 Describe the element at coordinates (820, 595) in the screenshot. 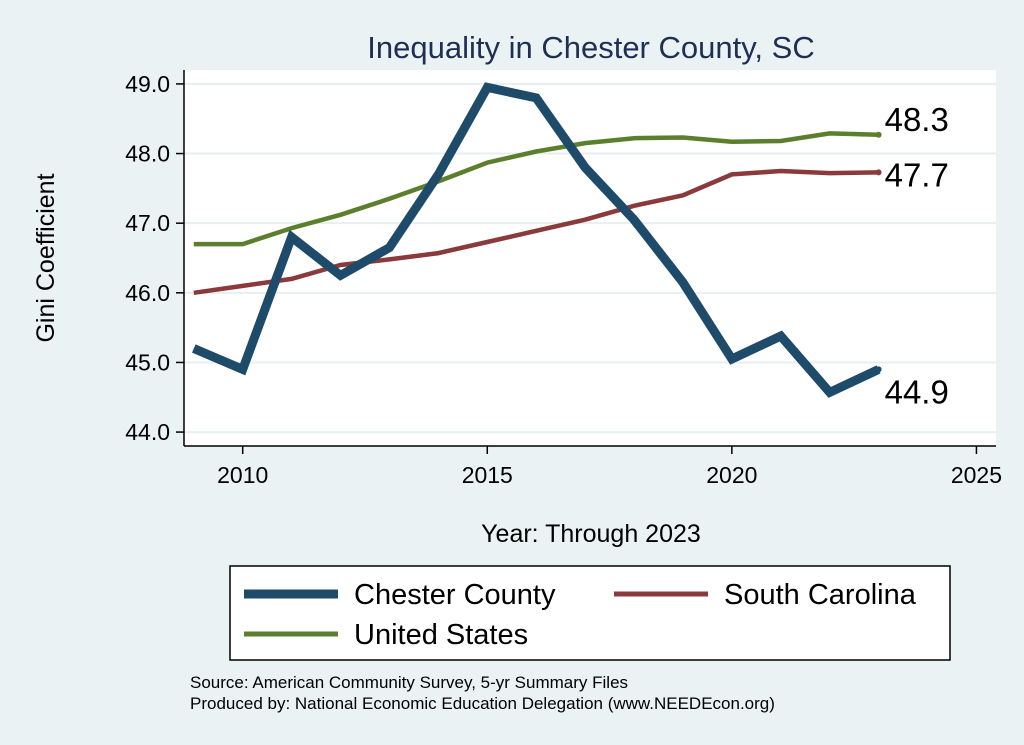

I see `legend-label-south-carolina: South Carolina` at that location.